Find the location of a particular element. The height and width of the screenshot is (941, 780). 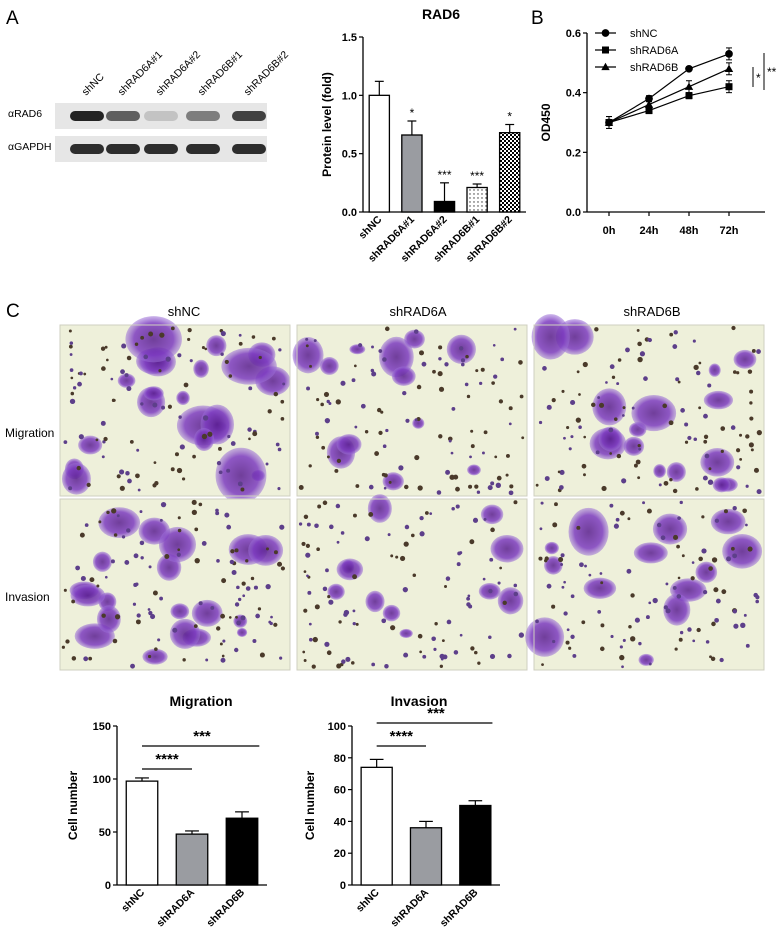

x-tick-label: shRAD6A is located at coordinates (409, 907).